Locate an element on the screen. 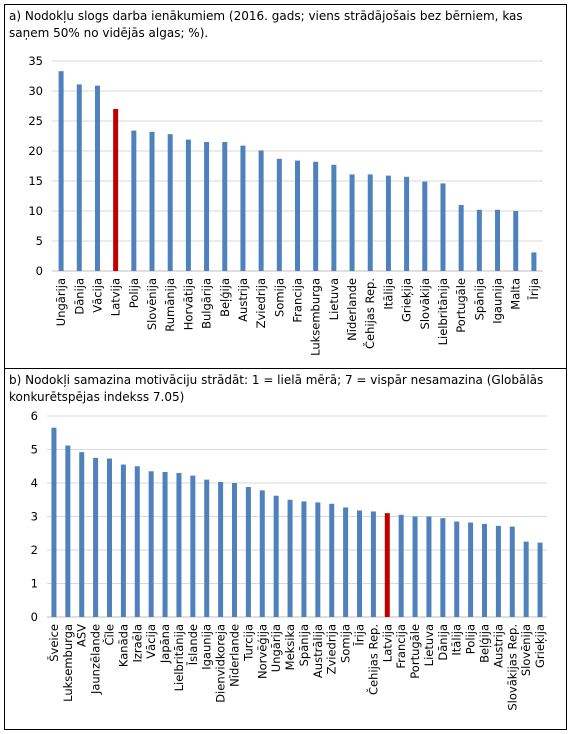 The height and width of the screenshot is (734, 571). chart-a-x-tick-label: Malta is located at coordinates (516, 294).